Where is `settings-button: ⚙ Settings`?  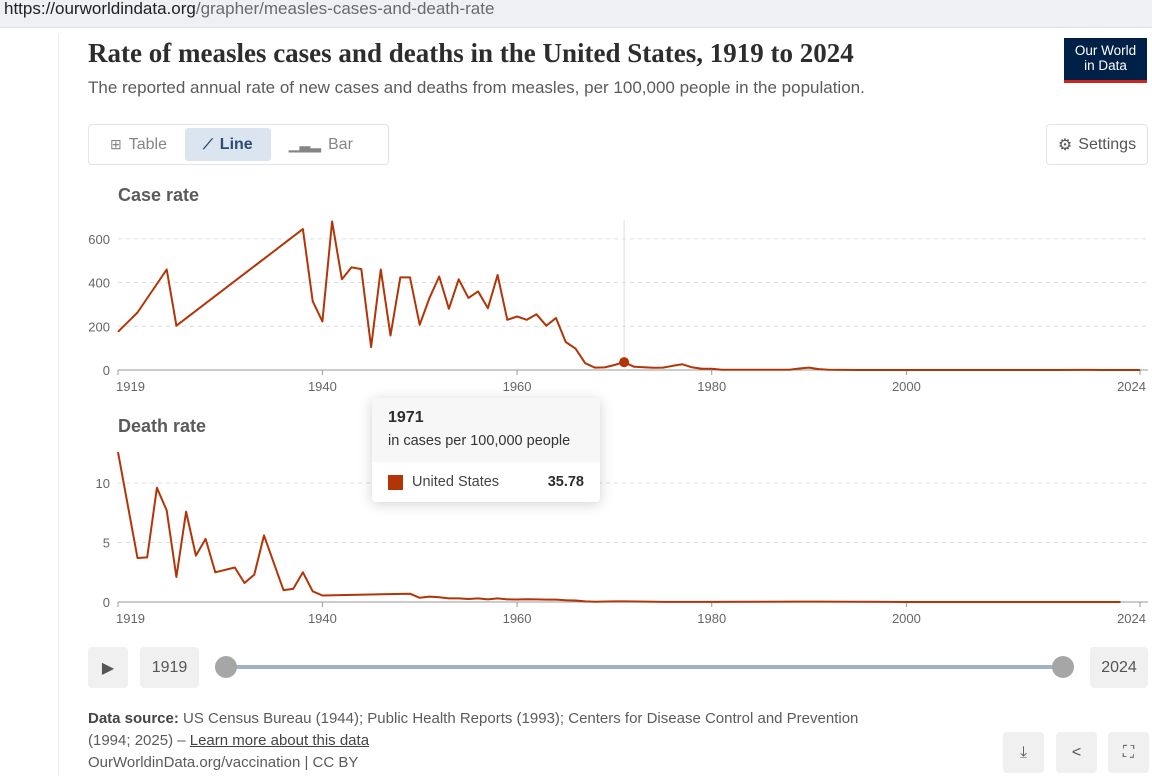
settings-button: ⚙ Settings is located at coordinates (1097, 144).